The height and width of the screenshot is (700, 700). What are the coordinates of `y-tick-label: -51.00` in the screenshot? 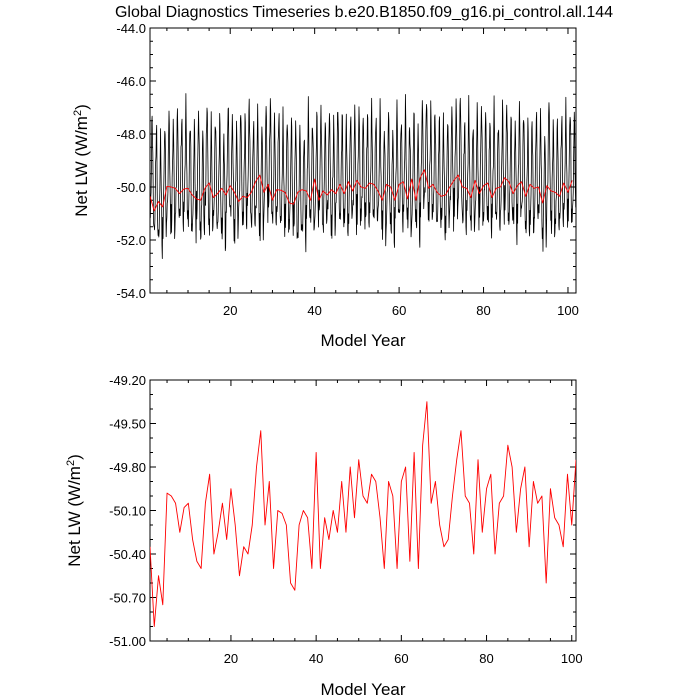 It's located at (127, 641).